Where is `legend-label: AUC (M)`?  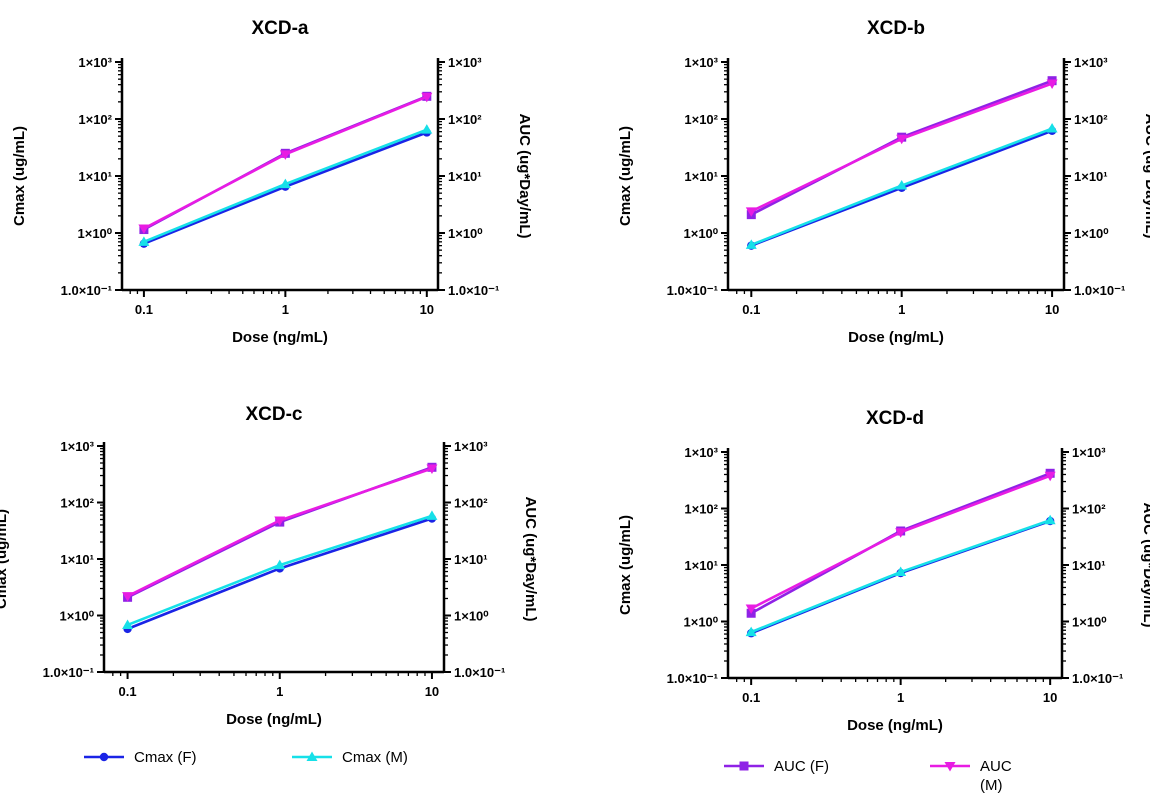 legend-label: AUC (M) is located at coordinates (996, 776).